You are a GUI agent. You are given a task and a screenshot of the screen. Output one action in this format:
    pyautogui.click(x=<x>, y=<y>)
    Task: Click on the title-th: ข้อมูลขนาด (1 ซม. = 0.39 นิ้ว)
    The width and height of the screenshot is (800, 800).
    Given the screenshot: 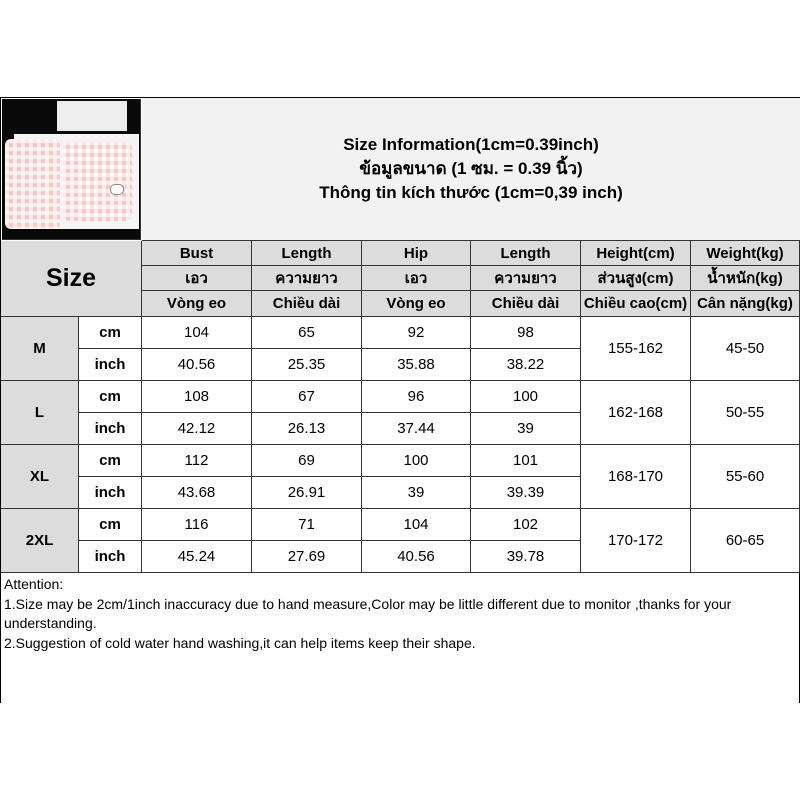 What is the action you would take?
    pyautogui.click(x=471, y=168)
    